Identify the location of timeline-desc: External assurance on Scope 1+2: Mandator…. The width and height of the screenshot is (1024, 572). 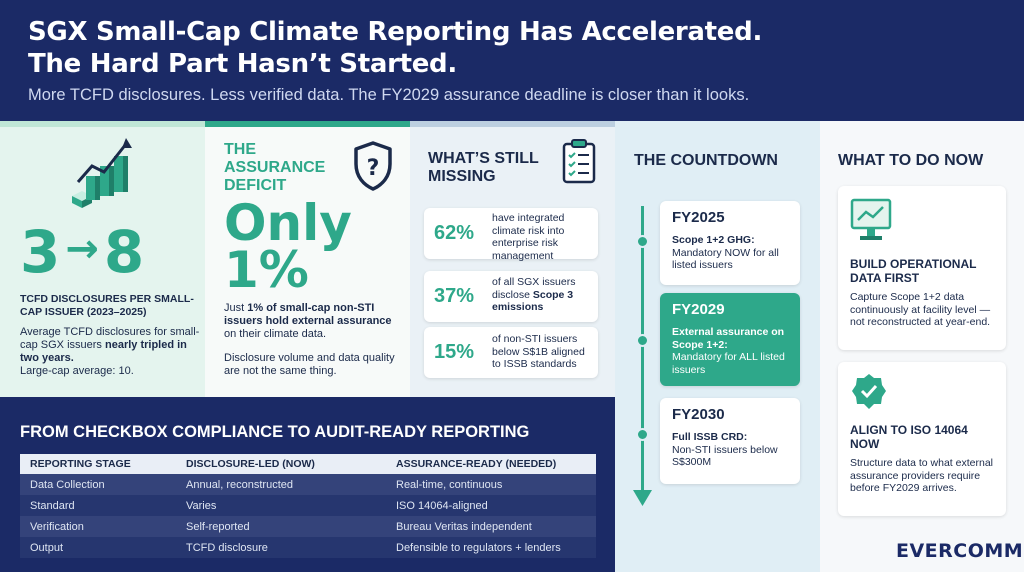
(734, 351).